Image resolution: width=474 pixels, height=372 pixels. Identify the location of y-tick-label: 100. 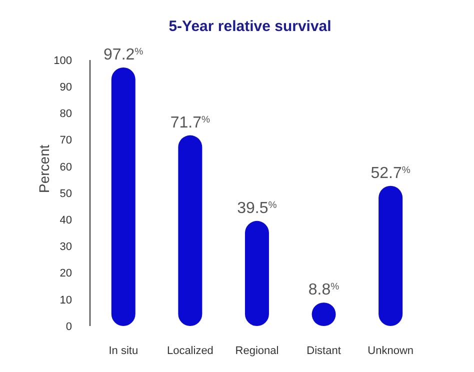
(63, 60).